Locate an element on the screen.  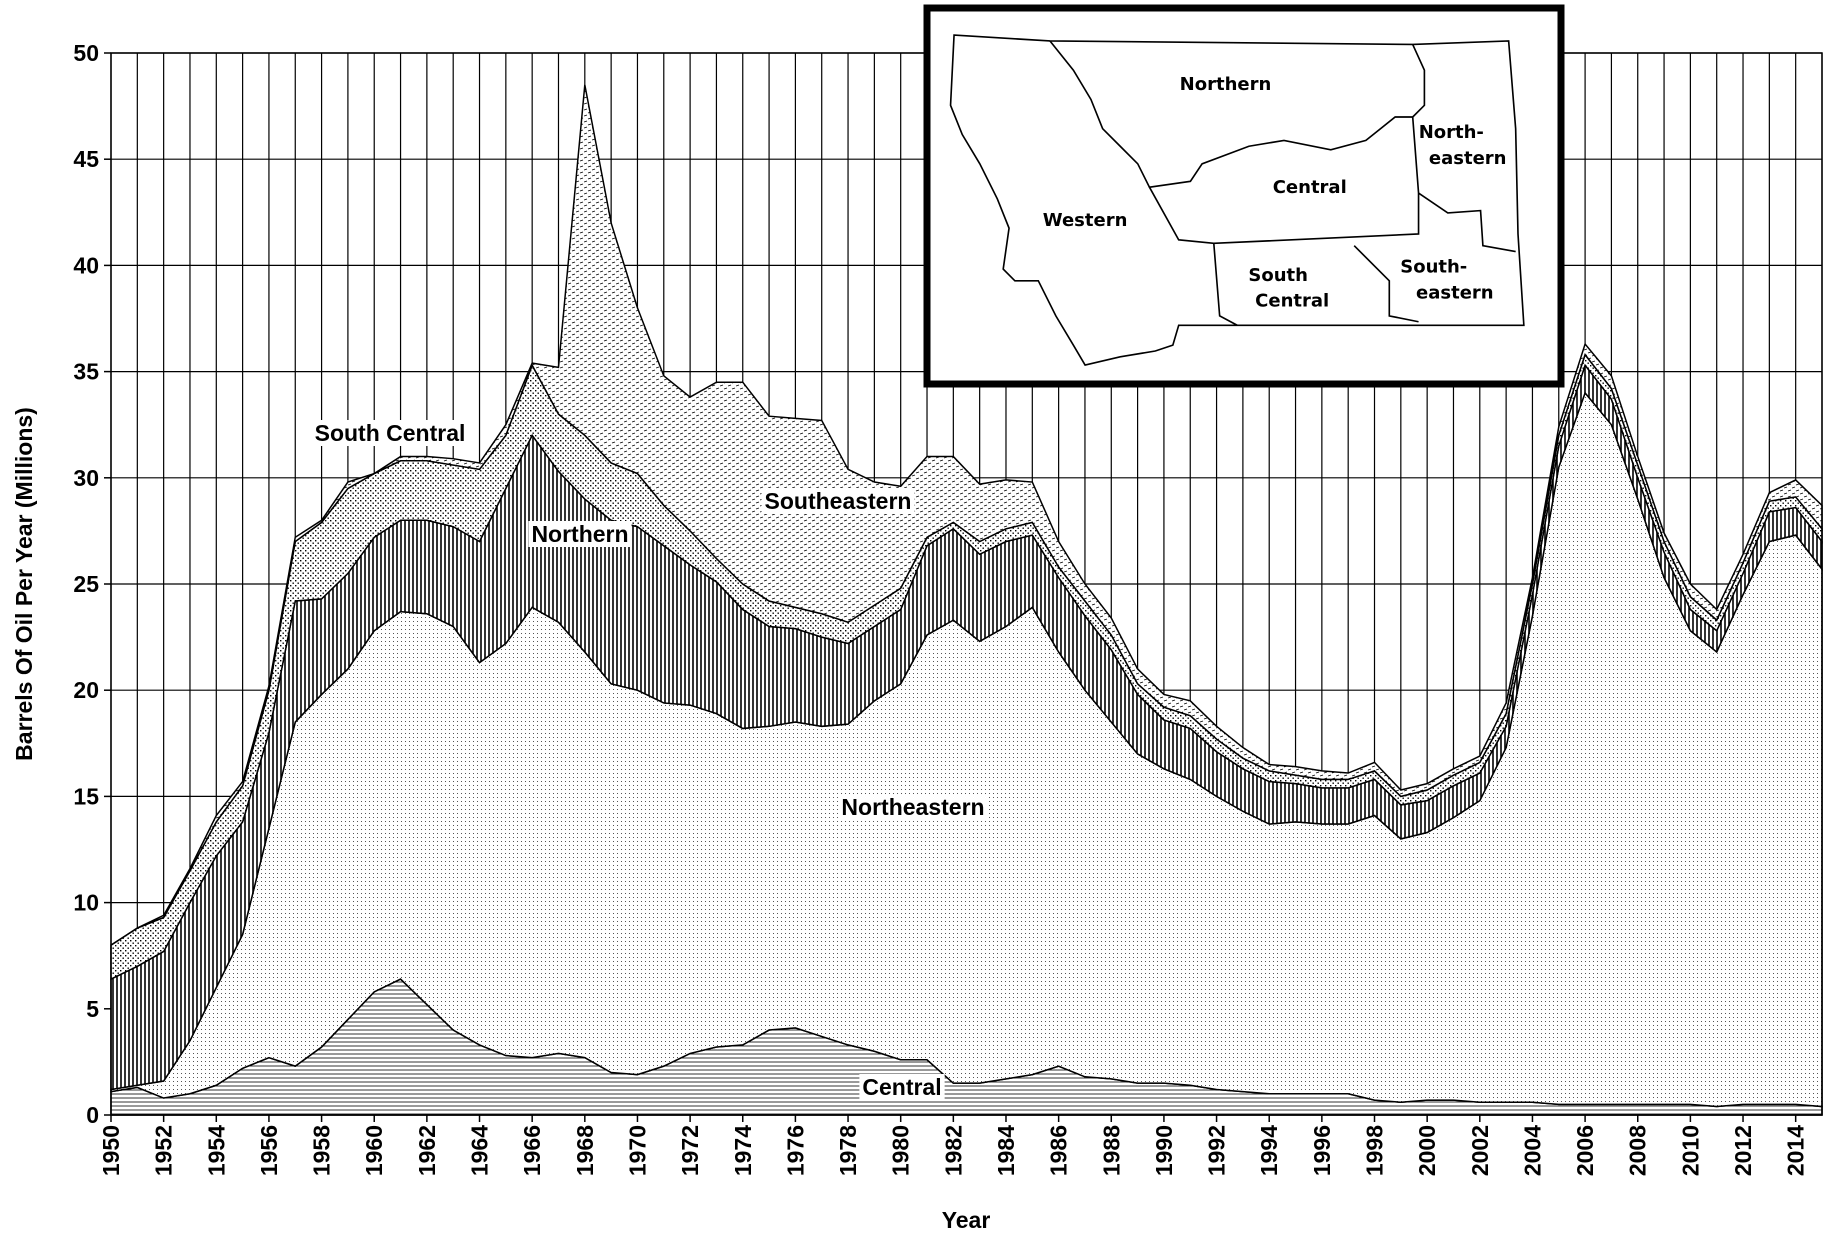
x-tick-label: 1996 is located at coordinates (1322, 1150).